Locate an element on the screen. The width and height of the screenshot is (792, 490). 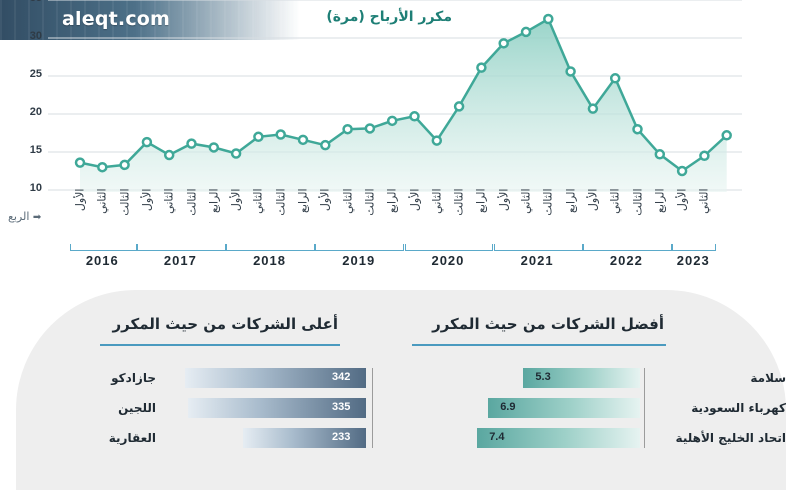
right-chart-divider is located at coordinates (644, 408).